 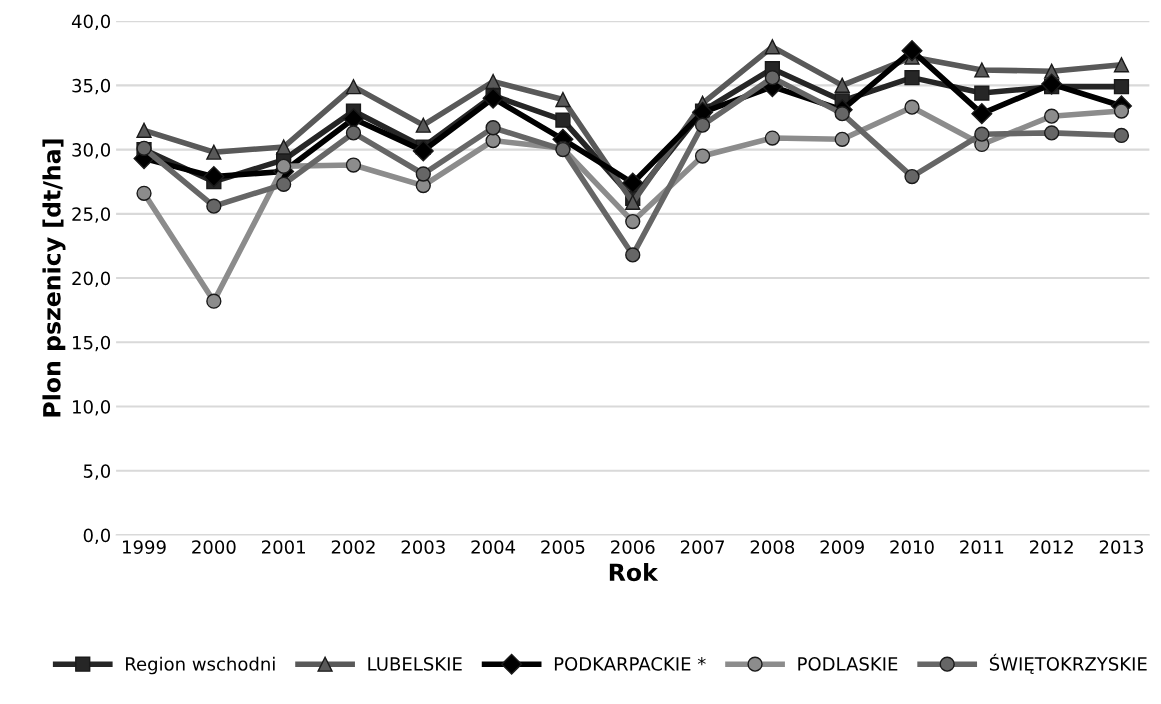 What do you see at coordinates (912, 547) in the screenshot?
I see `x-tick-label: 2010` at bounding box center [912, 547].